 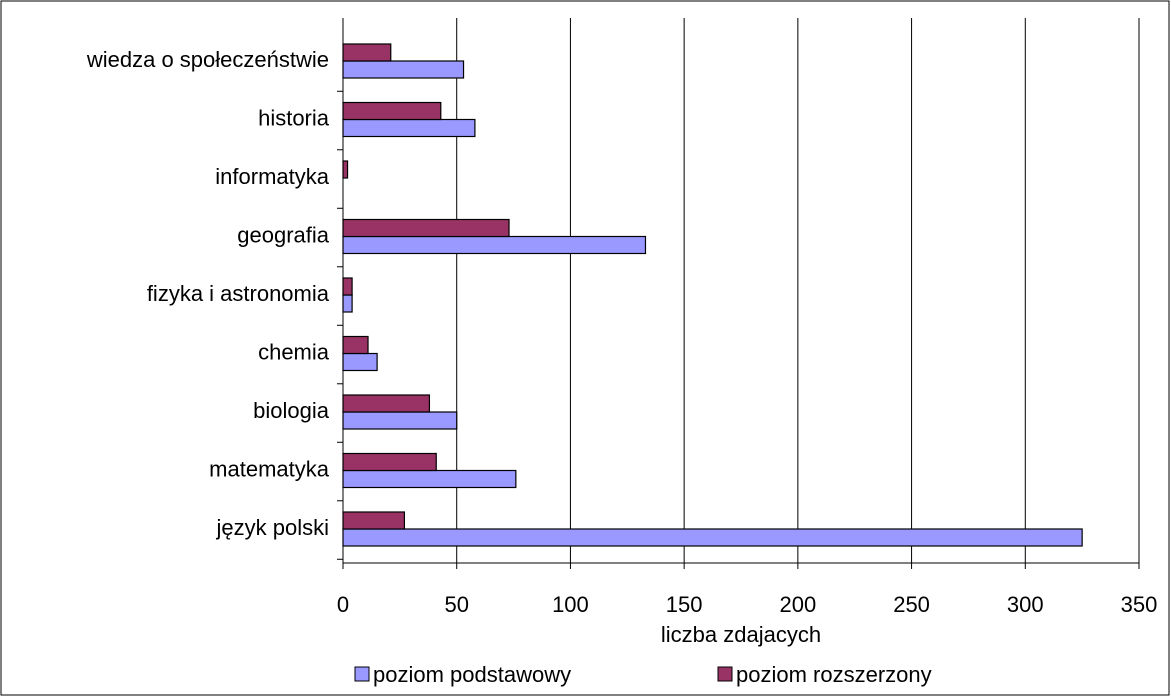 What do you see at coordinates (911, 604) in the screenshot?
I see `x-tick-label: 250` at bounding box center [911, 604].